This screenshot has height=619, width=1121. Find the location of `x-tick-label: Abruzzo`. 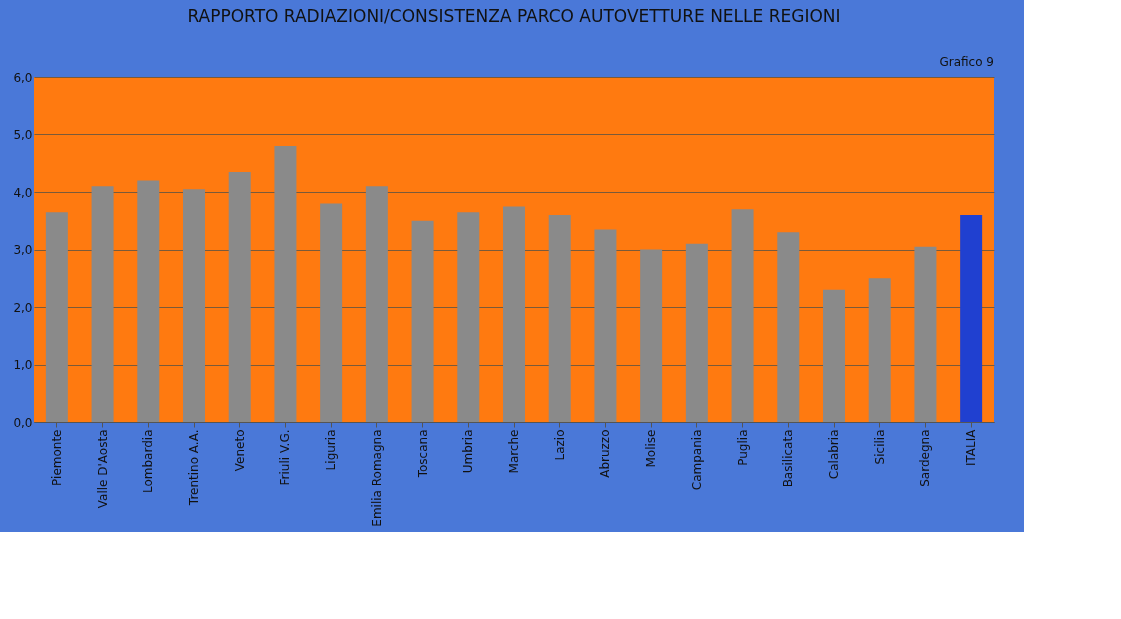

x-tick-label: Abruzzo is located at coordinates (605, 453).